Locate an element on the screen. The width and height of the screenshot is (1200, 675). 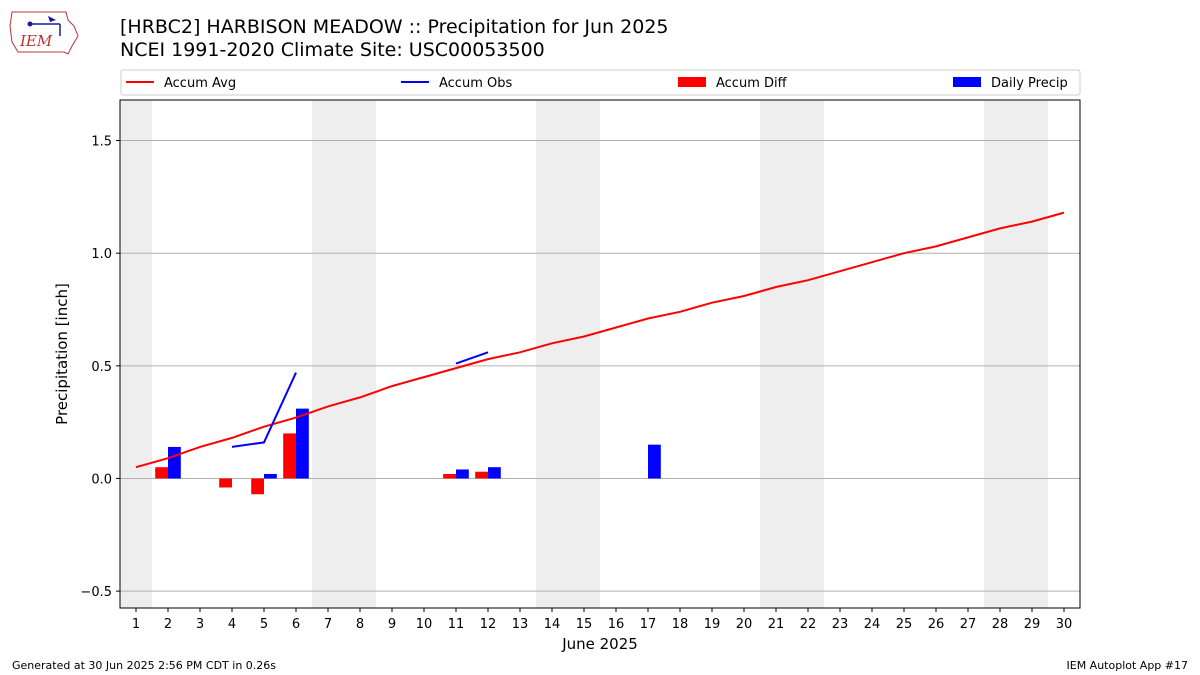
x-tick-label: 3 is located at coordinates (200, 624).